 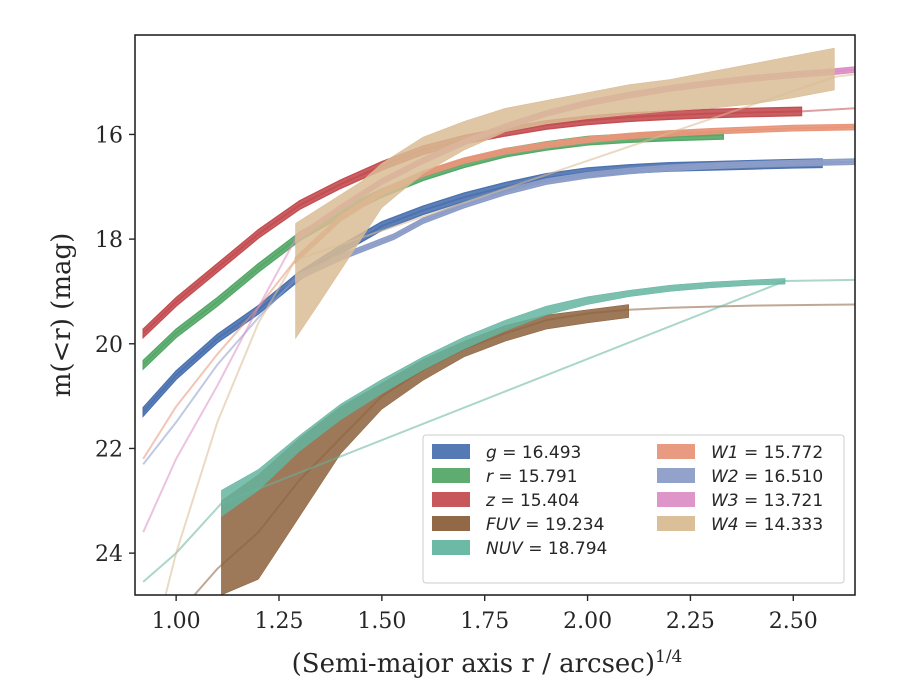 I want to click on y-tick-label: 24, so click(x=109, y=554).